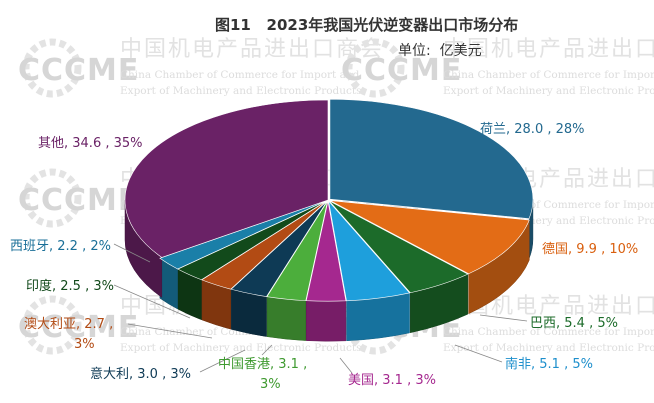 The image size is (654, 403). What do you see at coordinates (503, 318) in the screenshot?
I see `leader-line-巴西` at bounding box center [503, 318].